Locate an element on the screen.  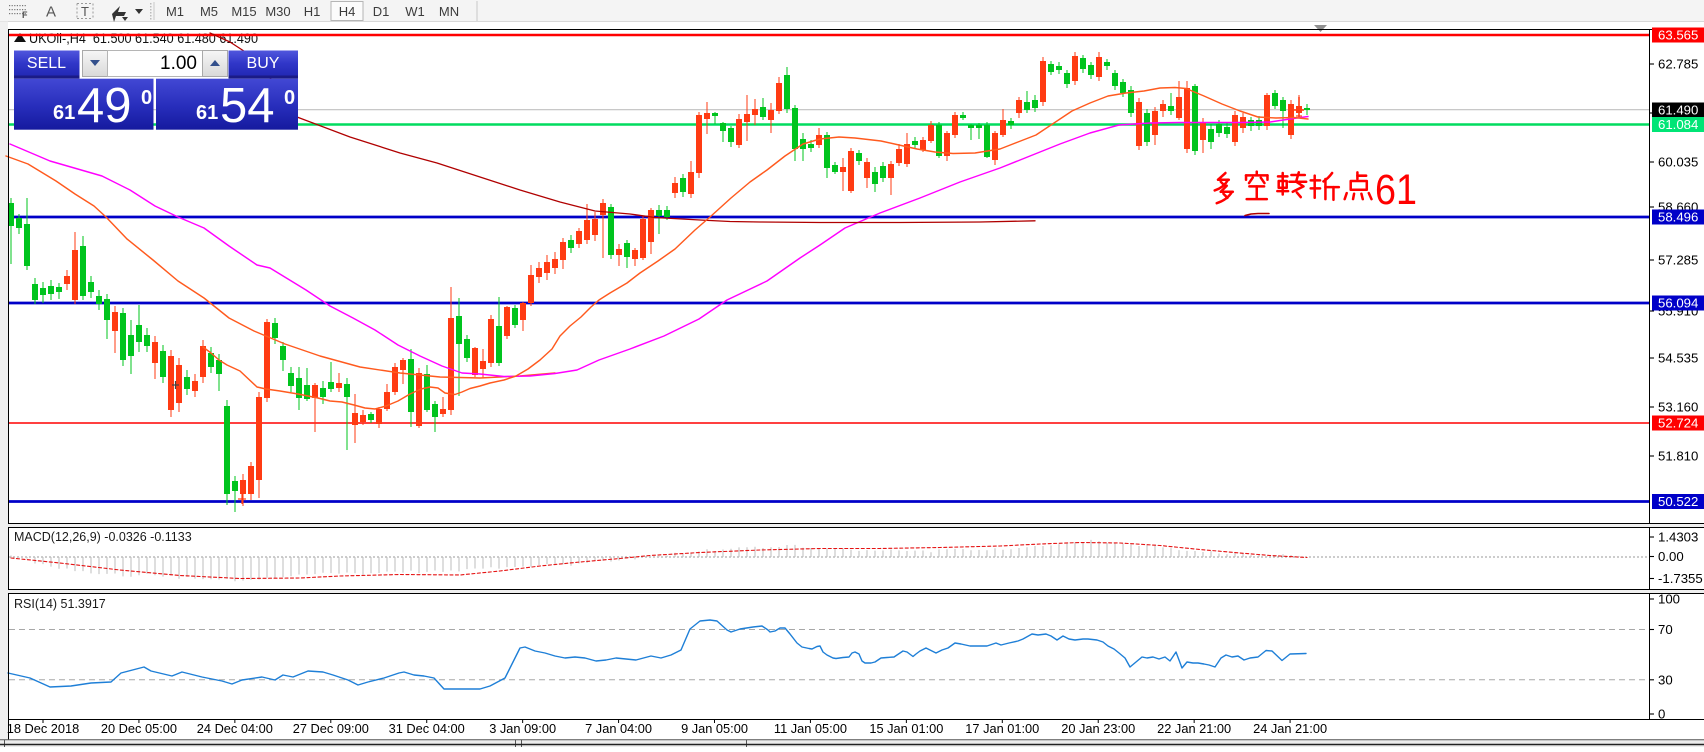
svg-text: H1 is located at coordinates (312, 11).